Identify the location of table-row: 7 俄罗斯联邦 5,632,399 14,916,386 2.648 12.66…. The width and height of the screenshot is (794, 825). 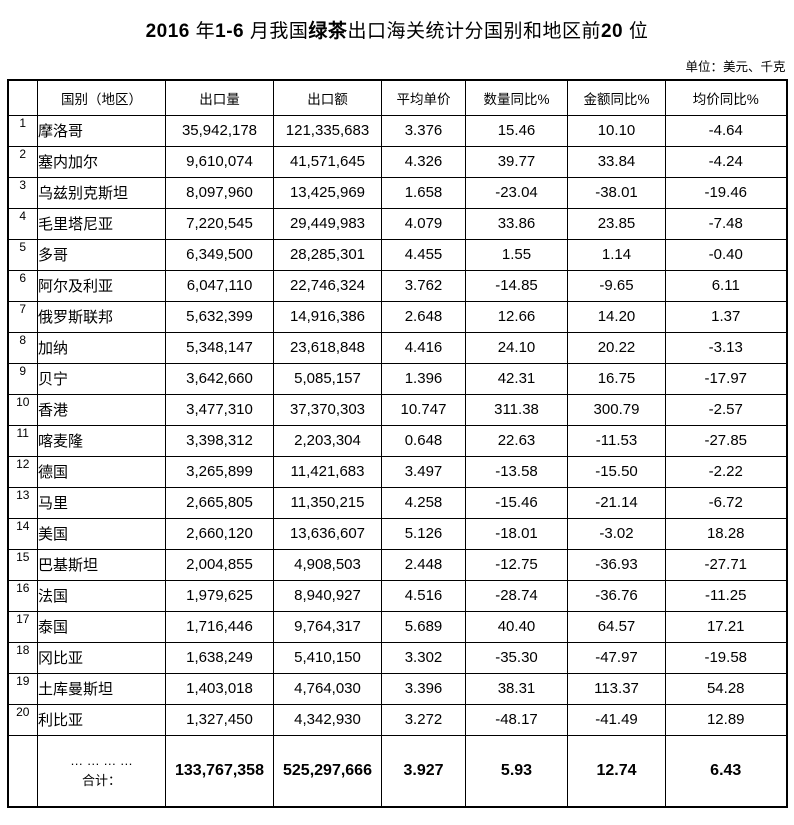
(397, 316).